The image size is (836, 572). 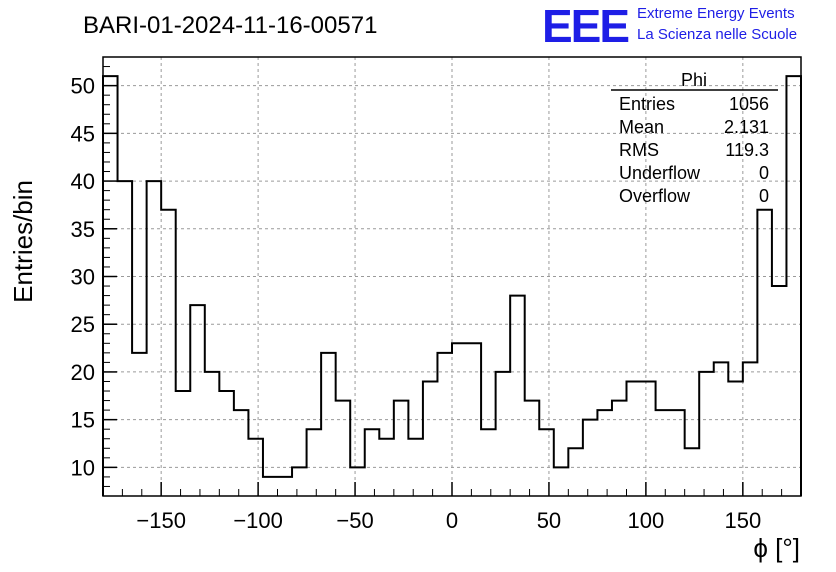 What do you see at coordinates (646, 520) in the screenshot?
I see `x-tick-label: 100` at bounding box center [646, 520].